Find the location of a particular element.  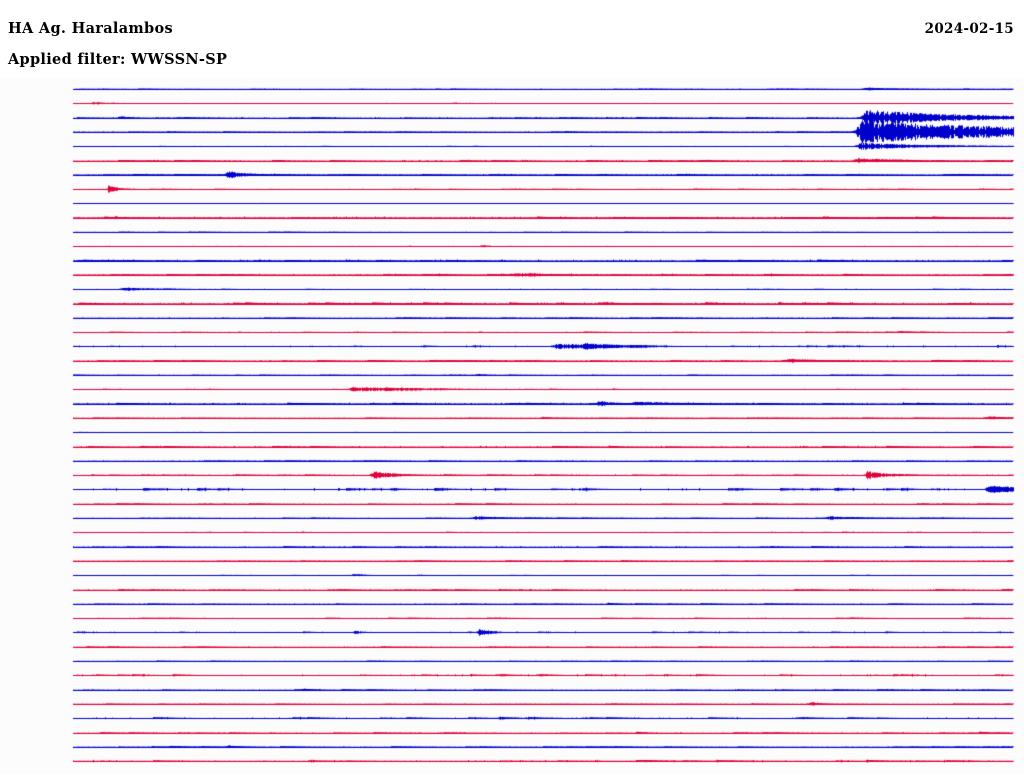

page-title: HA Ag. Haralambos is located at coordinates (90, 28).